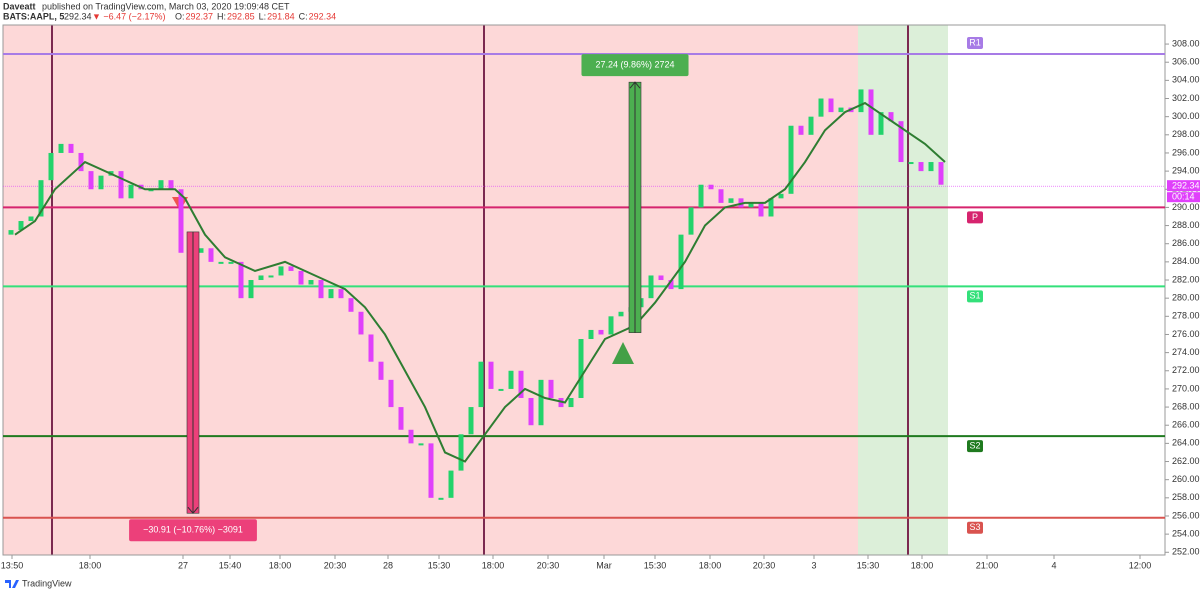 Image resolution: width=1200 pixels, height=594 pixels. What do you see at coordinates (388, 565) in the screenshot?
I see `x-tick-label: 28` at bounding box center [388, 565].